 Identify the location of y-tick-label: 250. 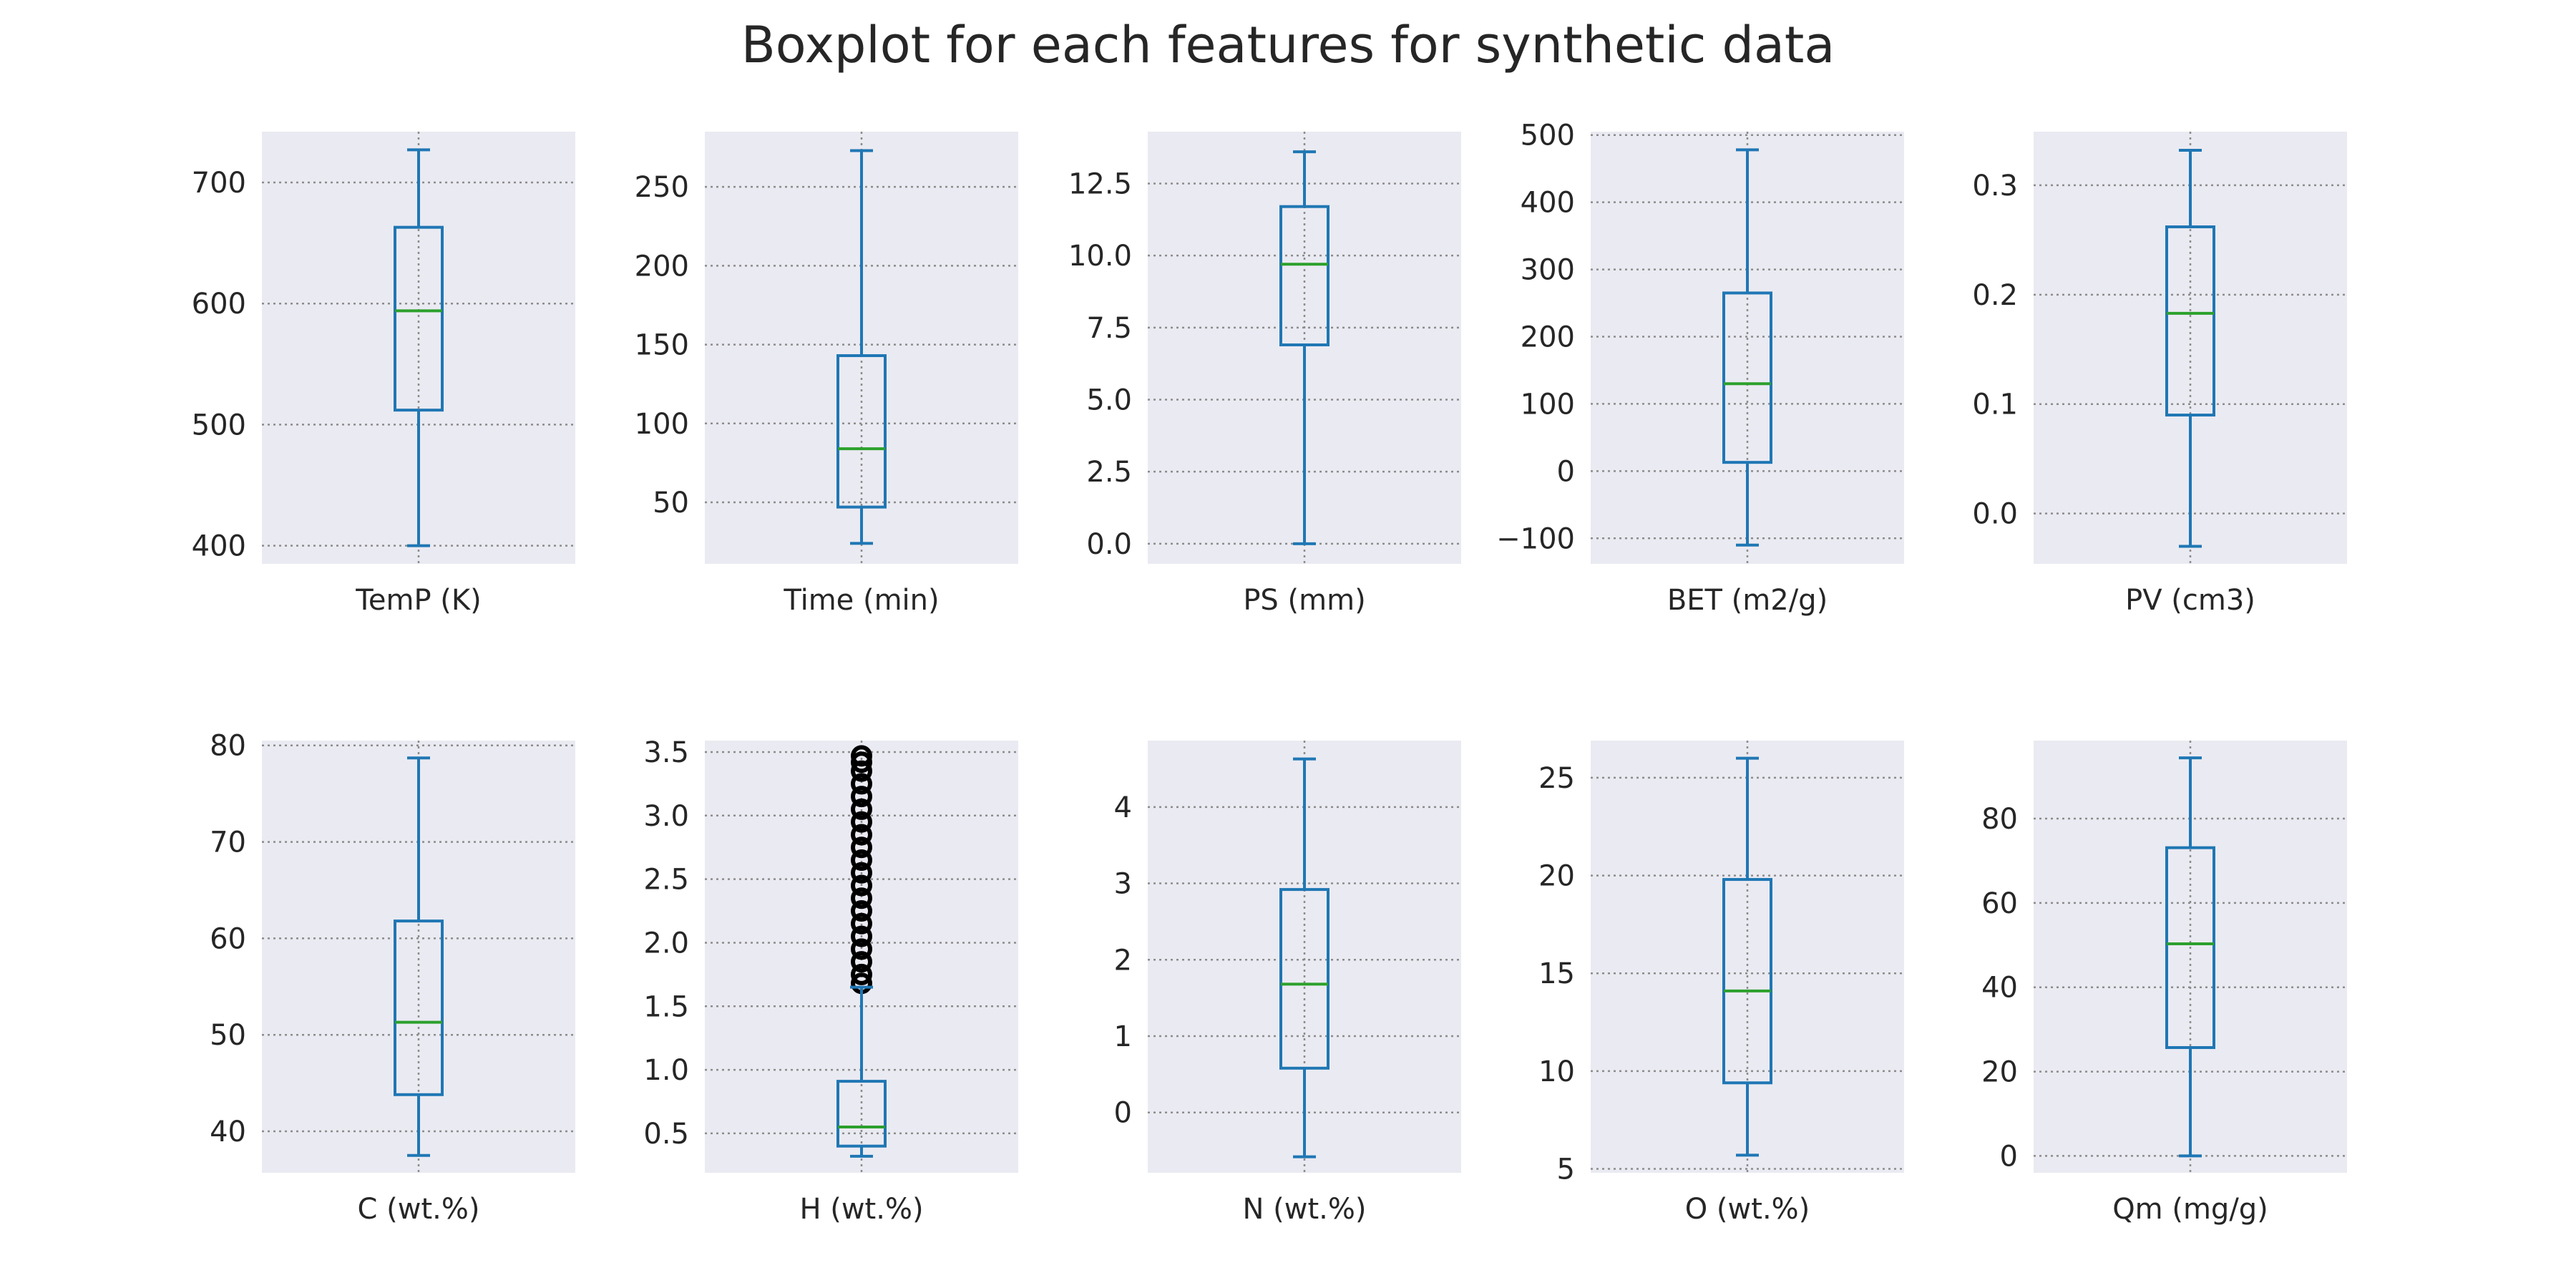
(662, 187).